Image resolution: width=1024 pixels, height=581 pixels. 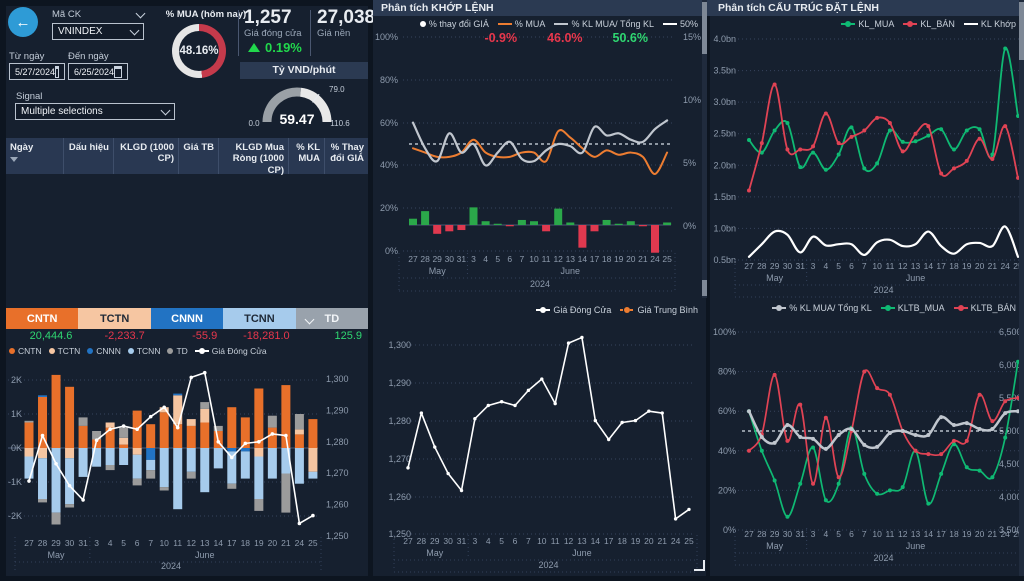 What do you see at coordinates (266, 336) in the screenshot?
I see `card-tcnn-value: -18,281.0` at bounding box center [266, 336].